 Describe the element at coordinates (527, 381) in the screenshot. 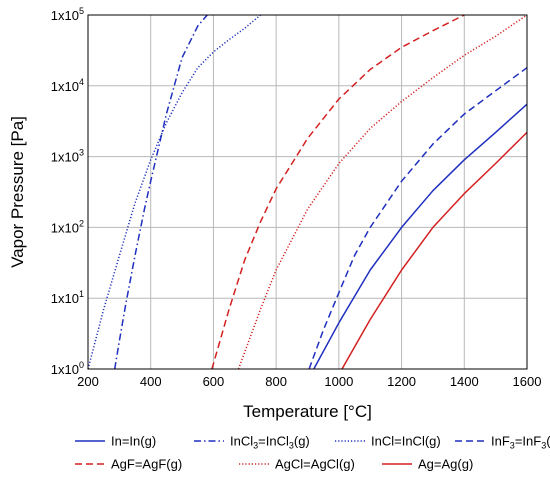

I see `x-tick-label: 1600` at that location.